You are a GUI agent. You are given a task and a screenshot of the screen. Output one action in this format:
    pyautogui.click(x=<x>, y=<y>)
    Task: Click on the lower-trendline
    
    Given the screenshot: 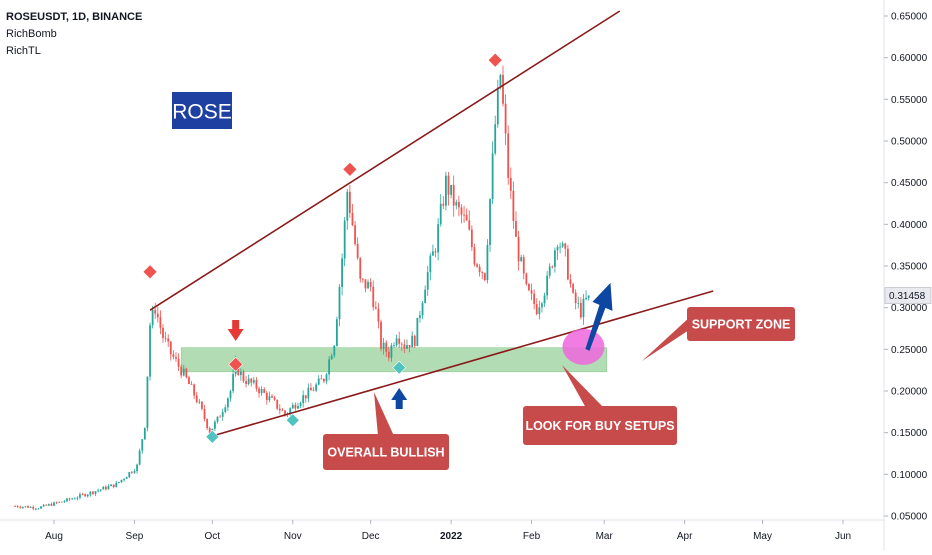 What is the action you would take?
    pyautogui.click(x=463, y=363)
    